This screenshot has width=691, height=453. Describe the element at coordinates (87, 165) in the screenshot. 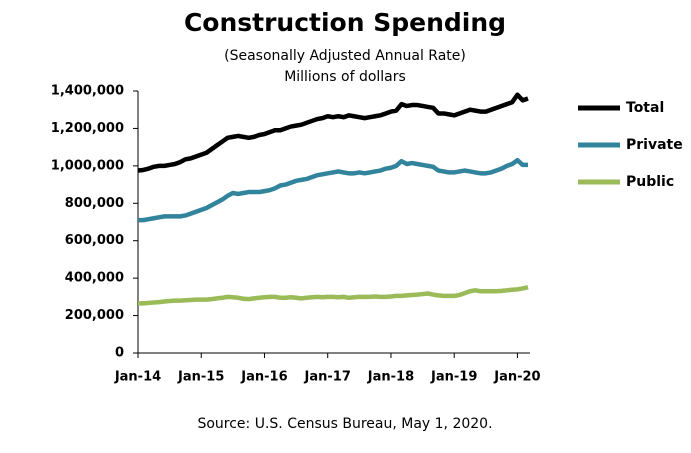

I see `y-tick-label: 1,000,000` at that location.